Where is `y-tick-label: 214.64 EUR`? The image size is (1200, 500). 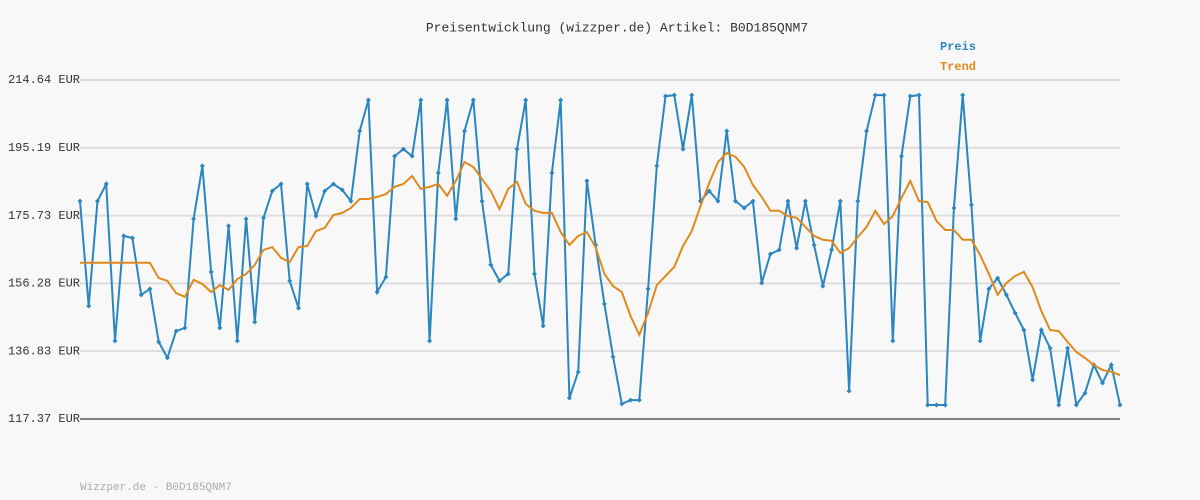 y-tick-label: 214.64 EUR is located at coordinates (44, 80).